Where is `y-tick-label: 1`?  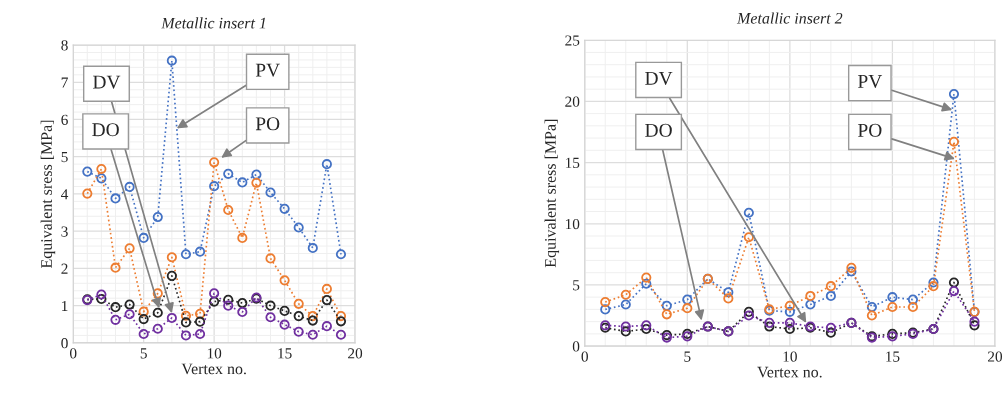 y-tick-label: 1 is located at coordinates (65, 305).